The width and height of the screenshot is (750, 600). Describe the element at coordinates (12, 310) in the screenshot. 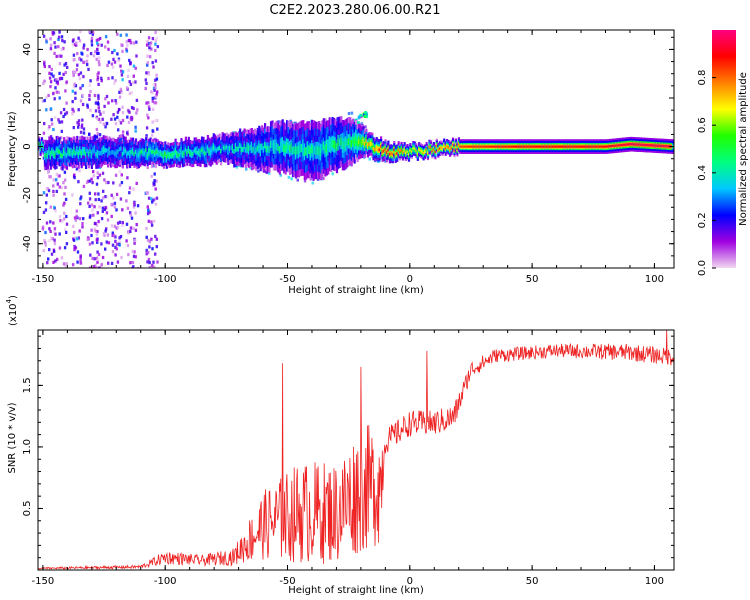

I see `snr-scale-label: (x104)` at that location.